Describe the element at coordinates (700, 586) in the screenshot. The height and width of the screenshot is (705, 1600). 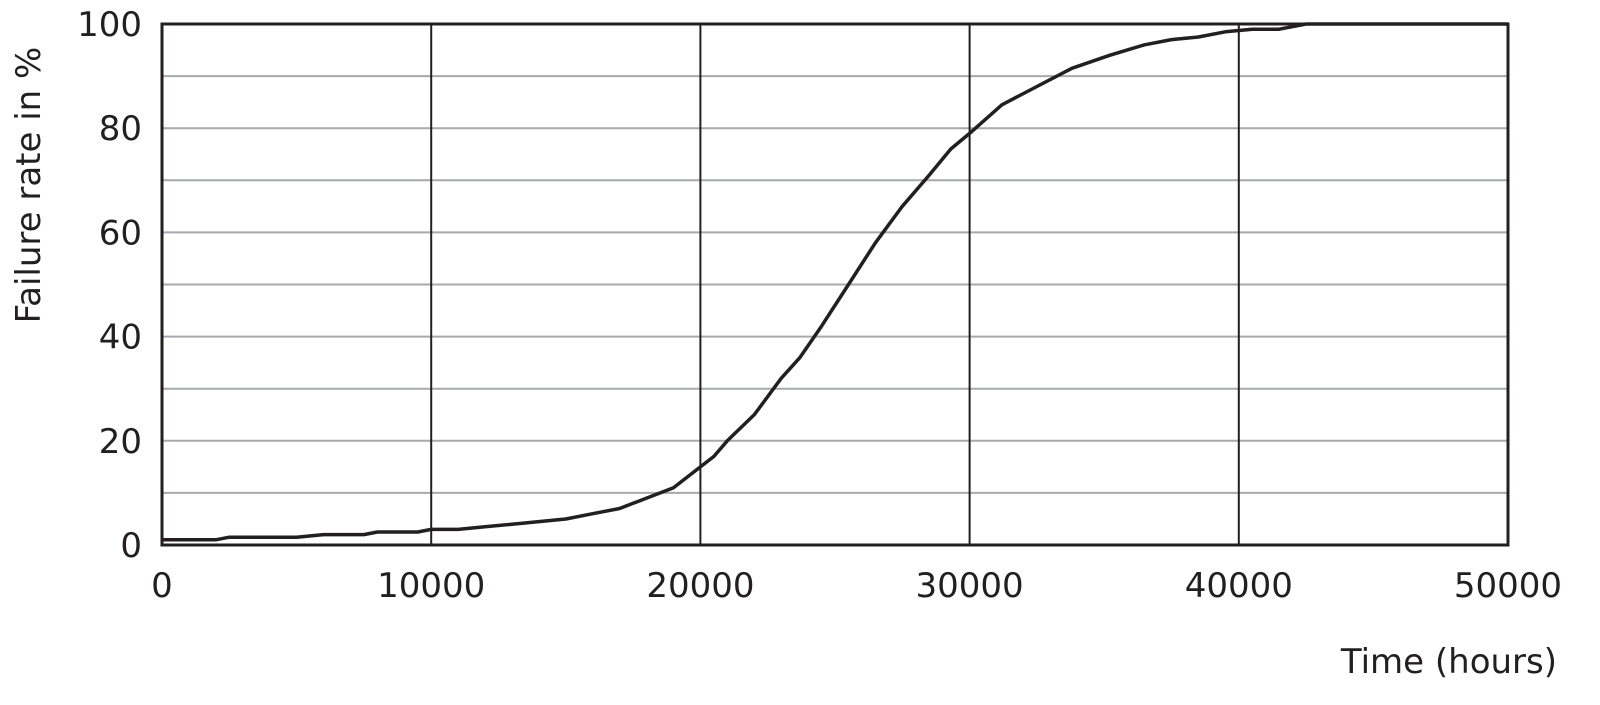
I see `x-tick-label: 20000` at that location.